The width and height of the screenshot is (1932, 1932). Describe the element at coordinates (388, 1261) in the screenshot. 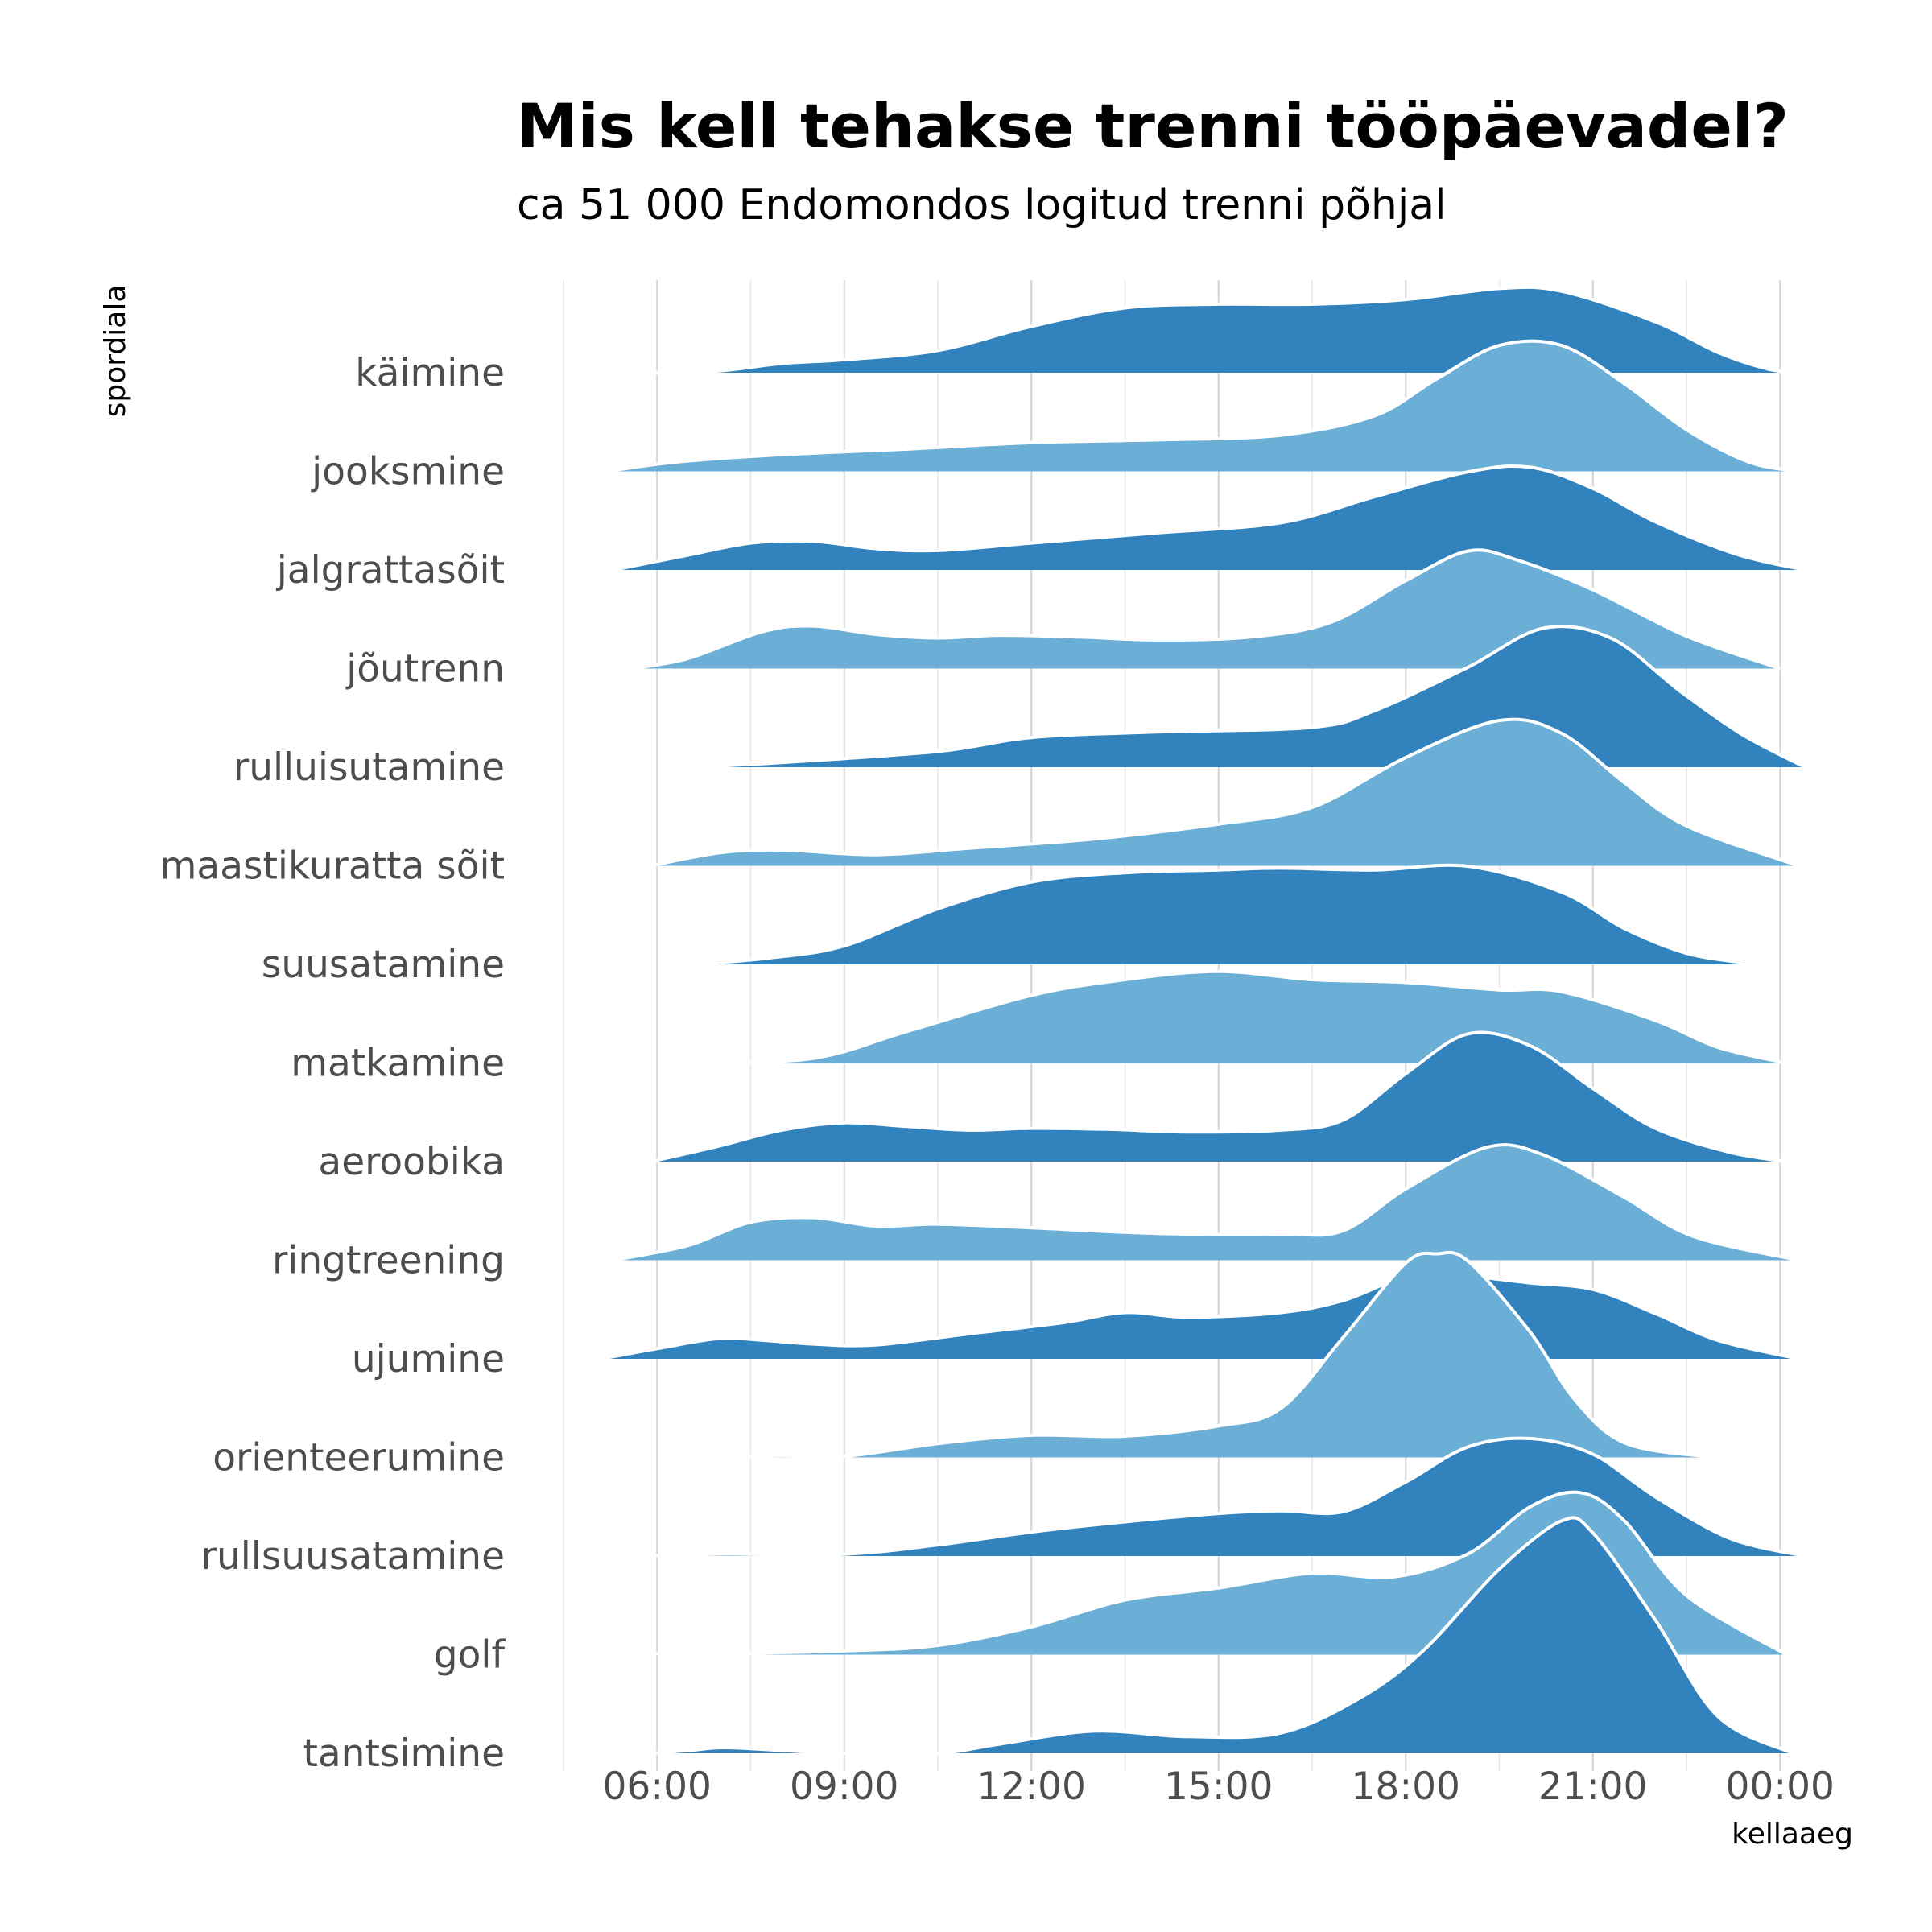

I see `y-tick-label: ringtreening` at that location.